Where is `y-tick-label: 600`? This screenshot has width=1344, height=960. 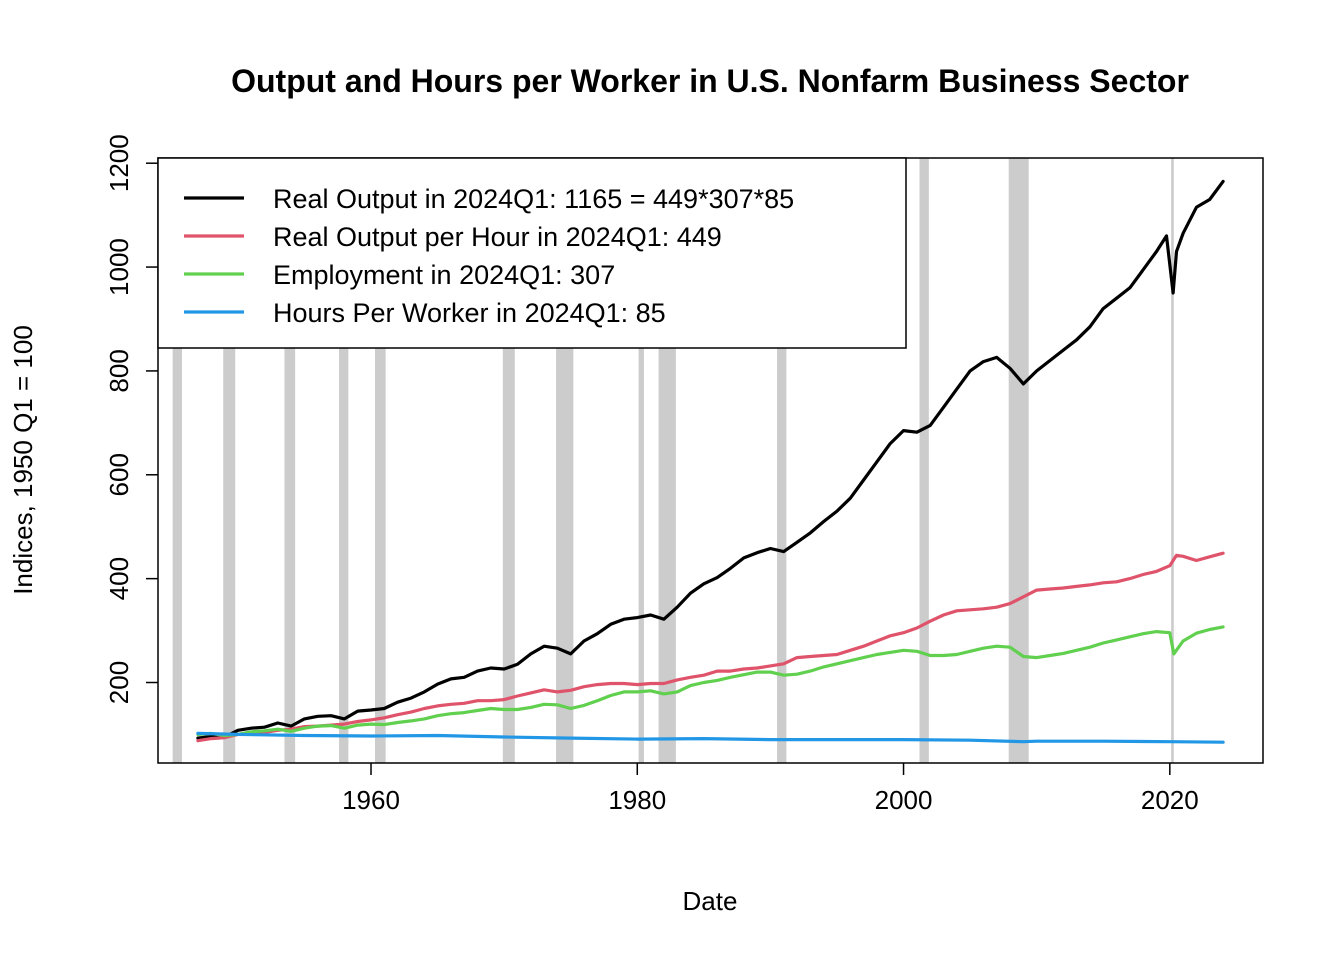 y-tick-label: 600 is located at coordinates (119, 474).